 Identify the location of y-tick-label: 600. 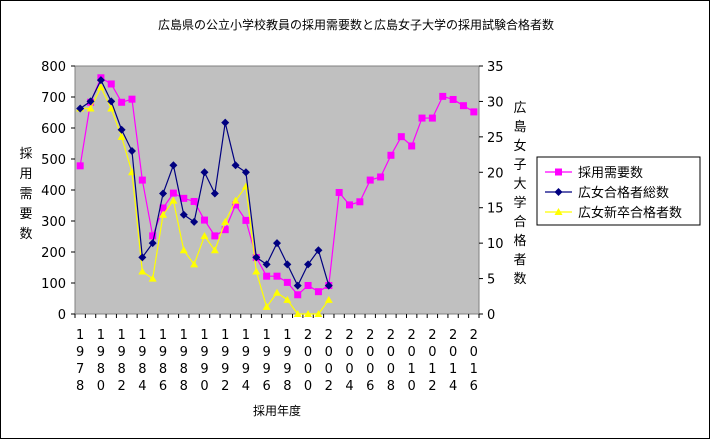
(53, 129).